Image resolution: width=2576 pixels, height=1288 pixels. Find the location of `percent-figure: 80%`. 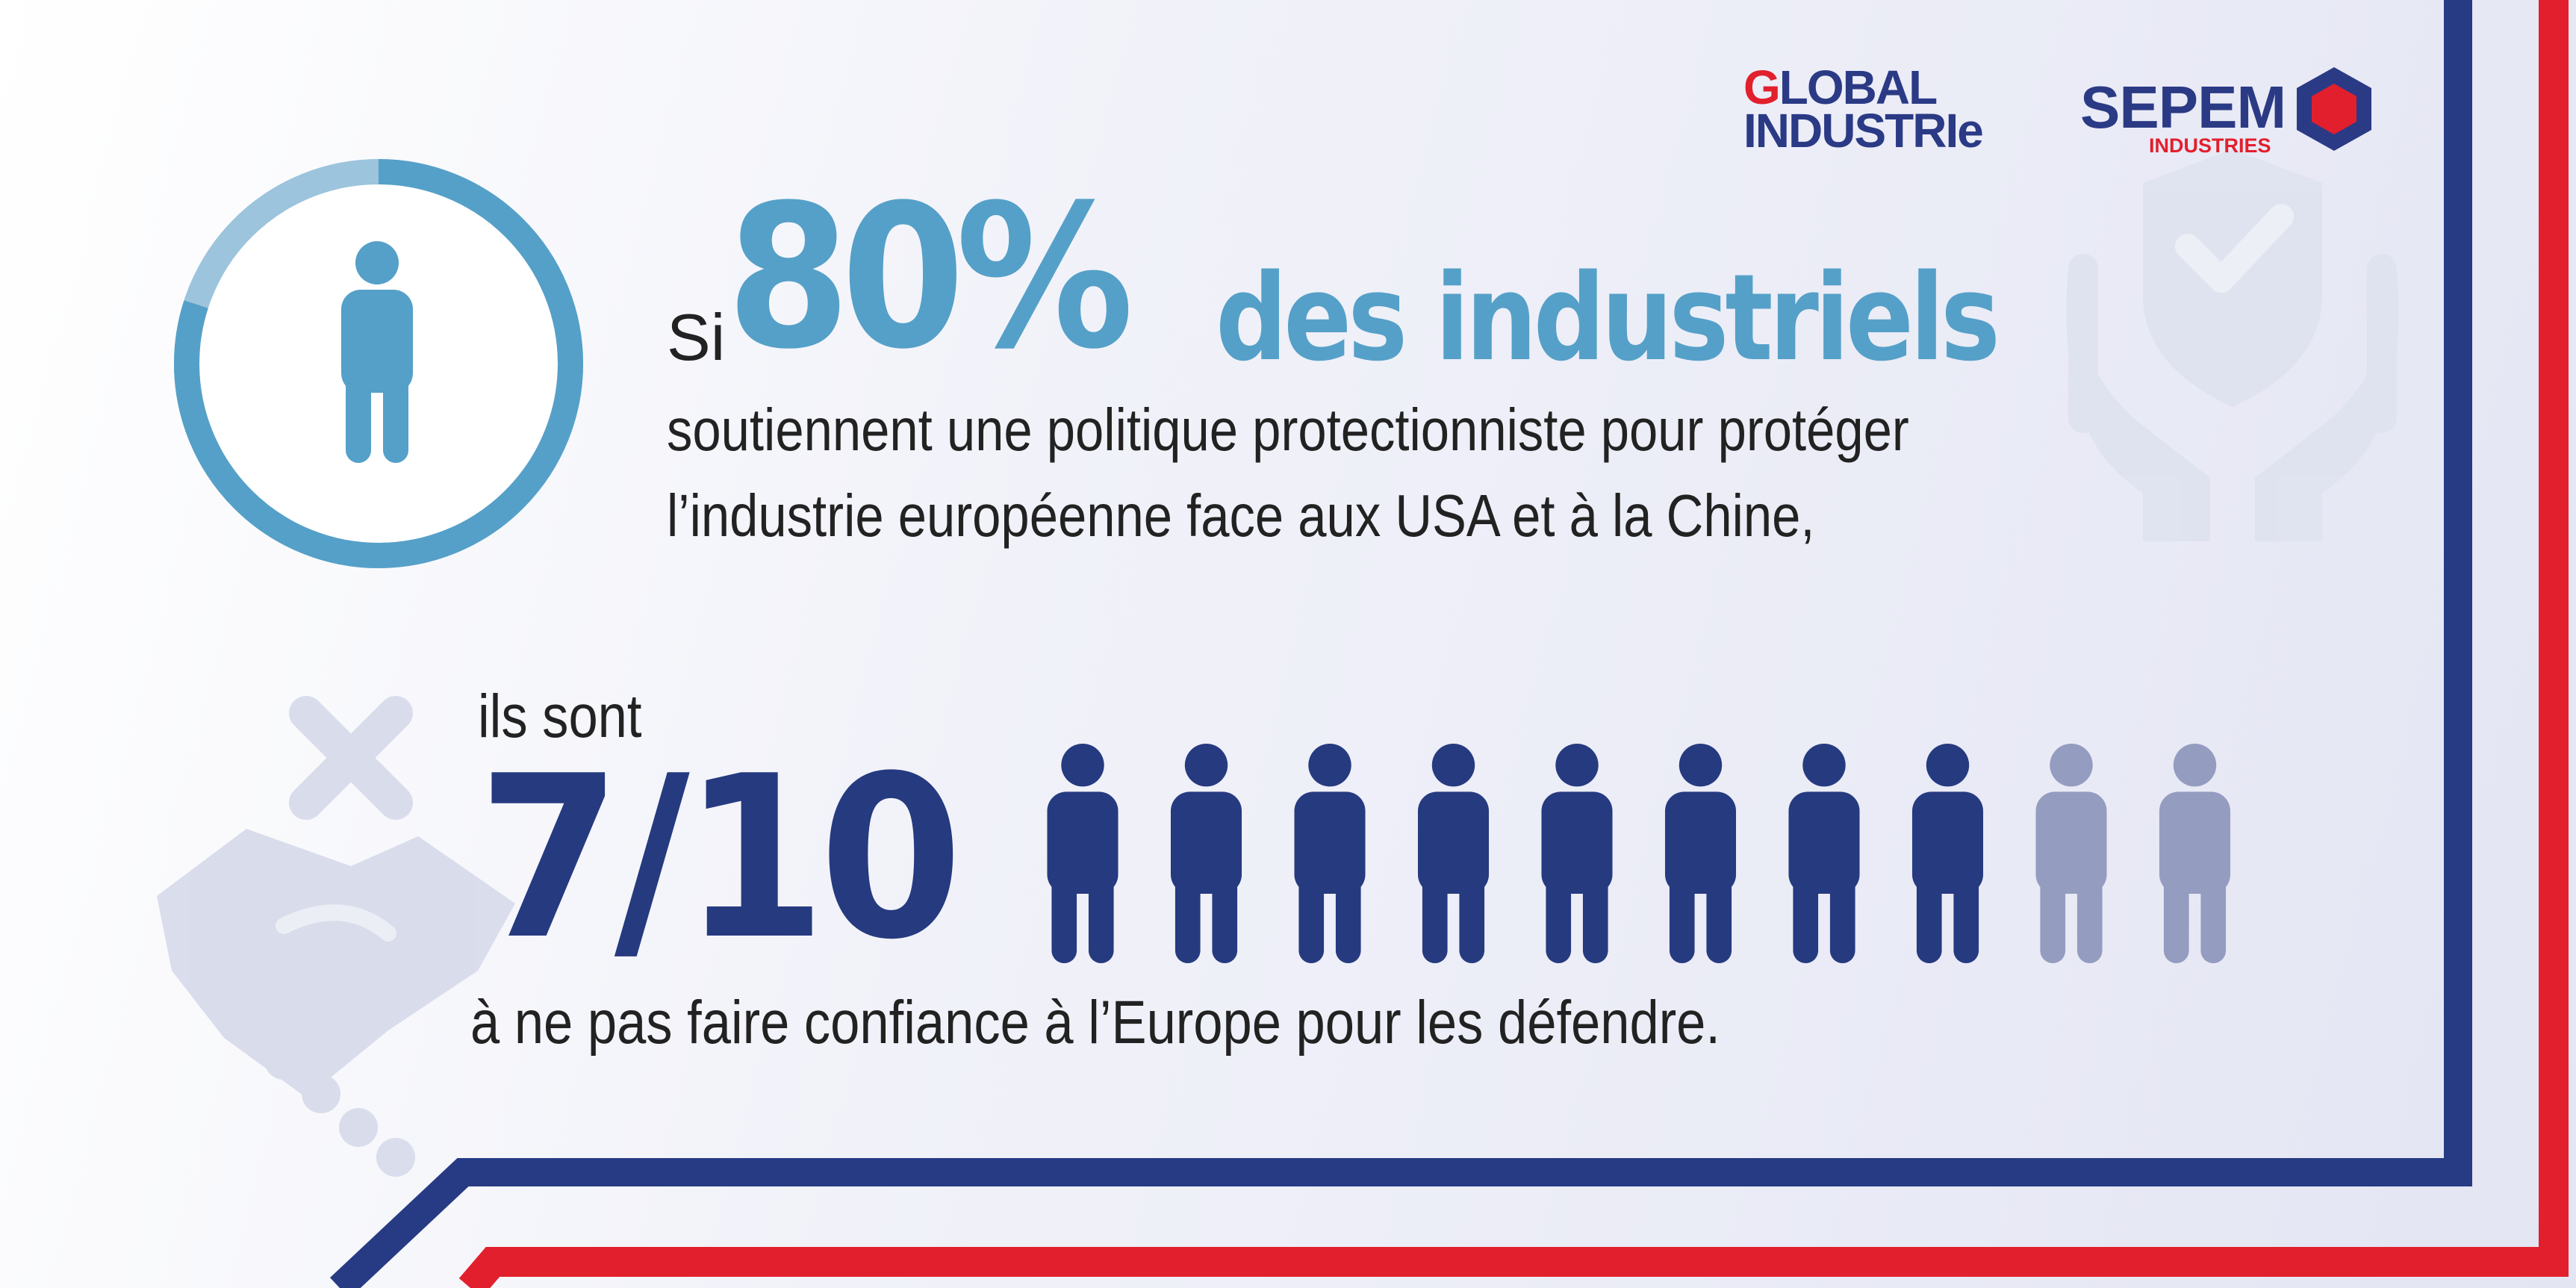

percent-figure: 80% is located at coordinates (930, 278).